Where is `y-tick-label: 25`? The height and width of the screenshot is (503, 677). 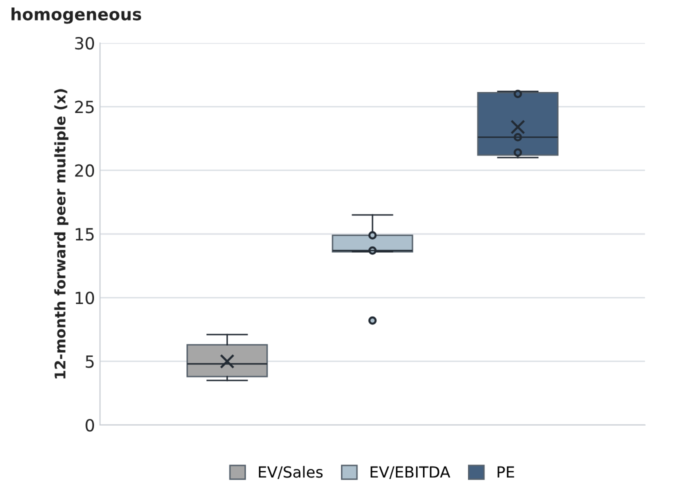
y-tick-label: 25 is located at coordinates (84, 107).